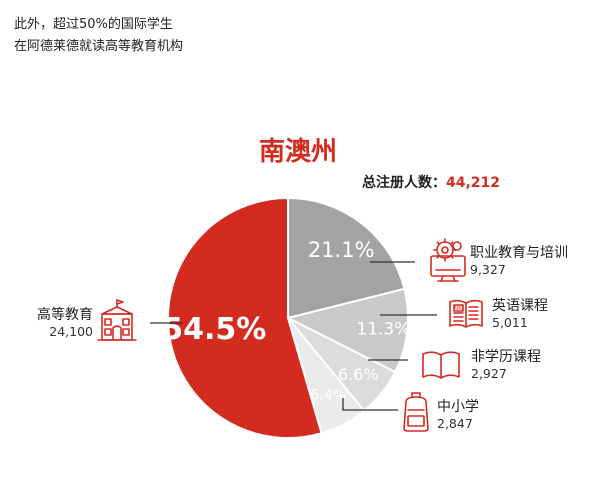 The image size is (616, 501). I want to click on gear-monitor-icon, so click(448, 260).